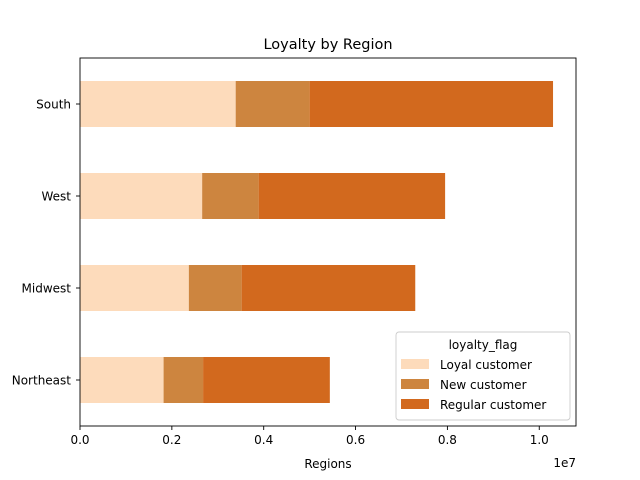  Describe the element at coordinates (564, 463) in the screenshot. I see `x-axis-scale-note: 1e7` at that location.